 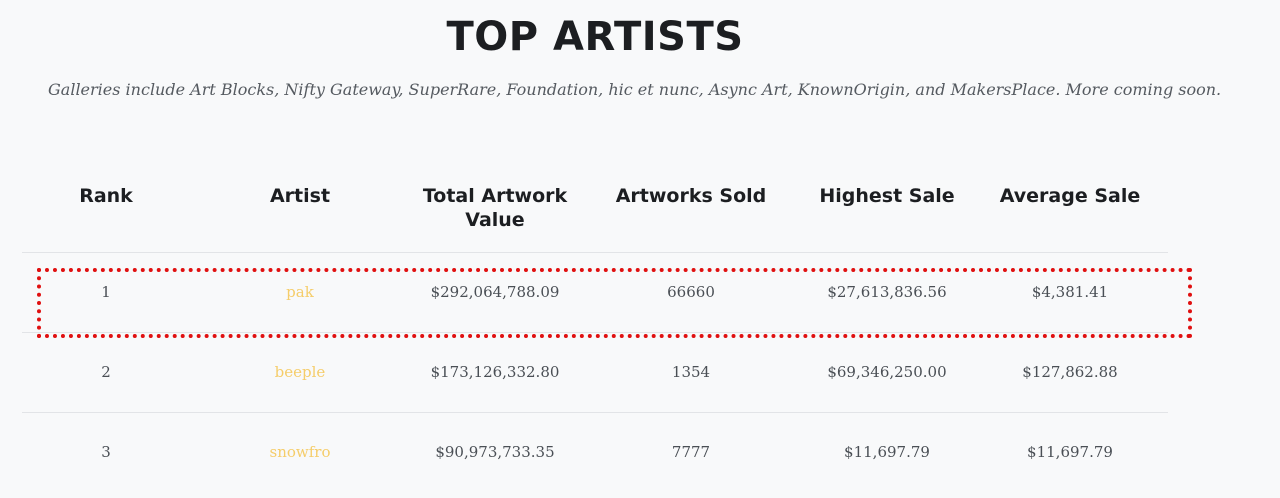 I want to click on column-header-highest-sale: Highest Sale, so click(x=887, y=196).